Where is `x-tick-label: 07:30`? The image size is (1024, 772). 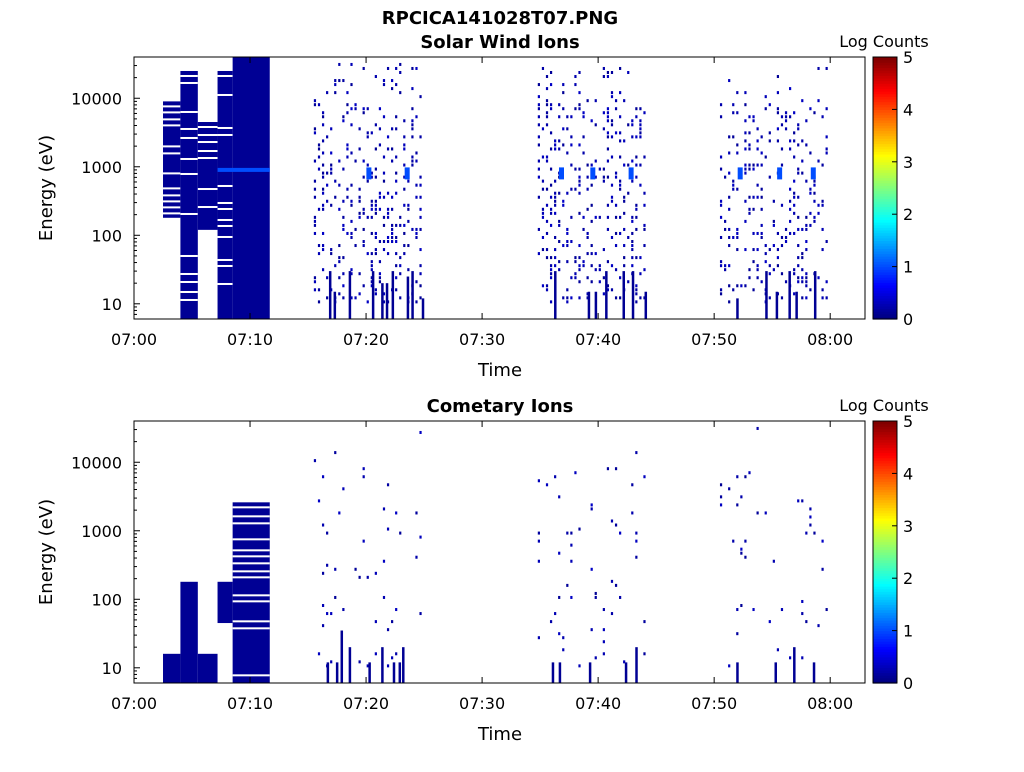 x-tick-label: 07:30 is located at coordinates (482, 703).